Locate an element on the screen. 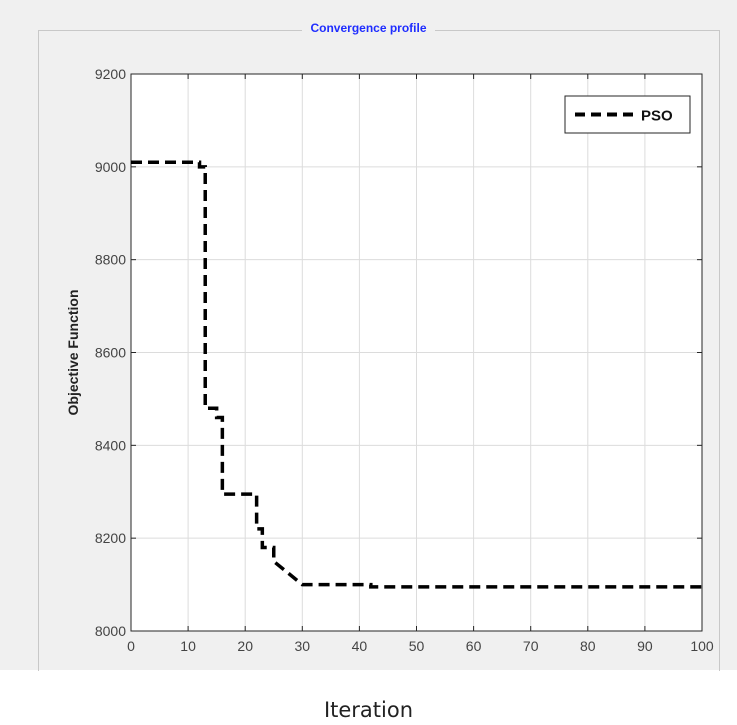  x-tick-label: 50 is located at coordinates (417, 646).